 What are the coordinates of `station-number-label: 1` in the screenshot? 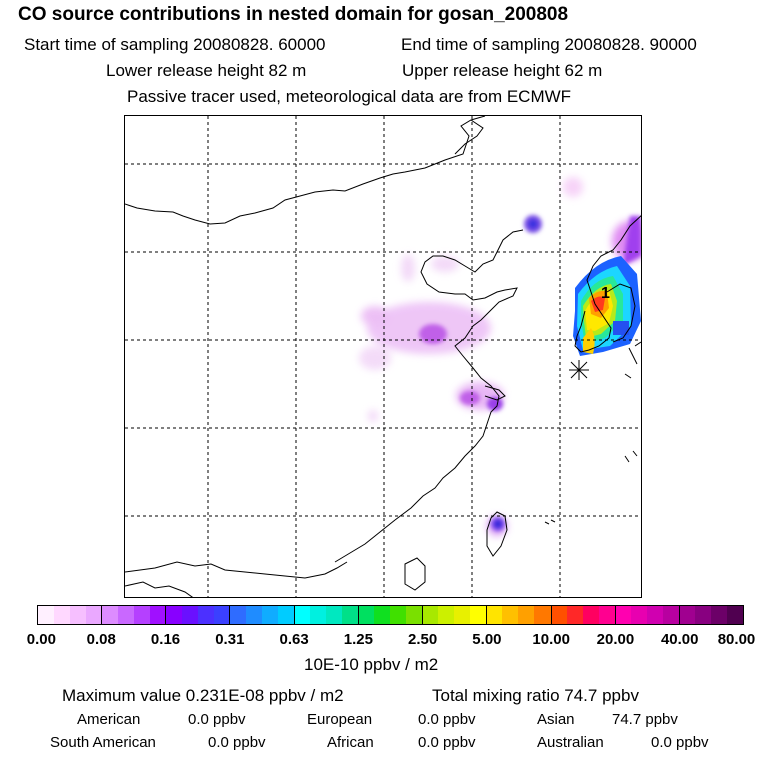 It's located at (605, 293).